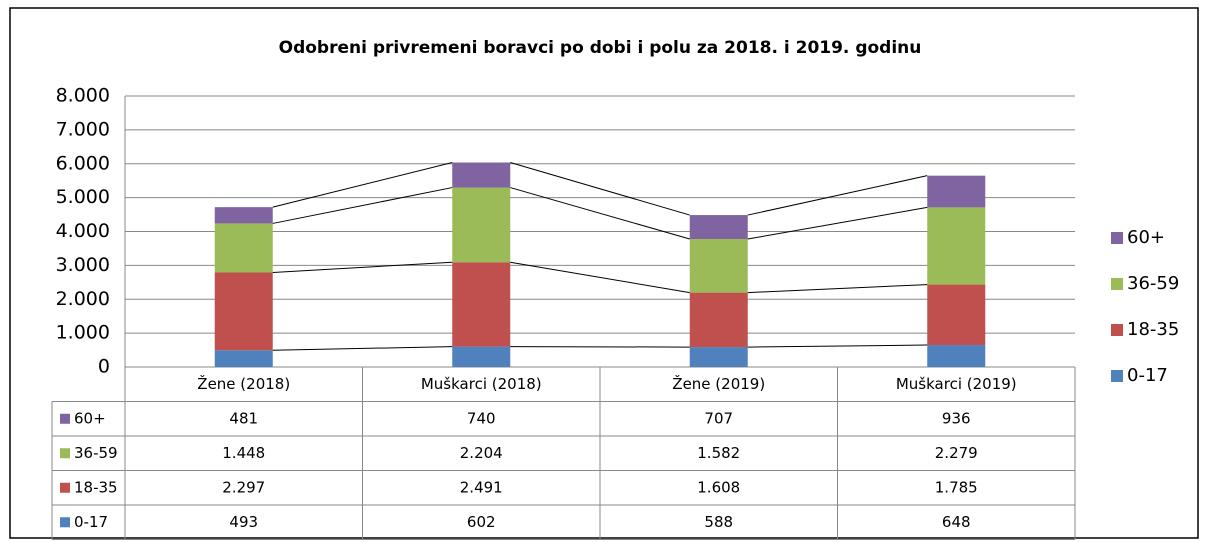 Image resolution: width=1208 pixels, height=542 pixels. What do you see at coordinates (104, 367) in the screenshot?
I see `y-tick-label: 0` at bounding box center [104, 367].